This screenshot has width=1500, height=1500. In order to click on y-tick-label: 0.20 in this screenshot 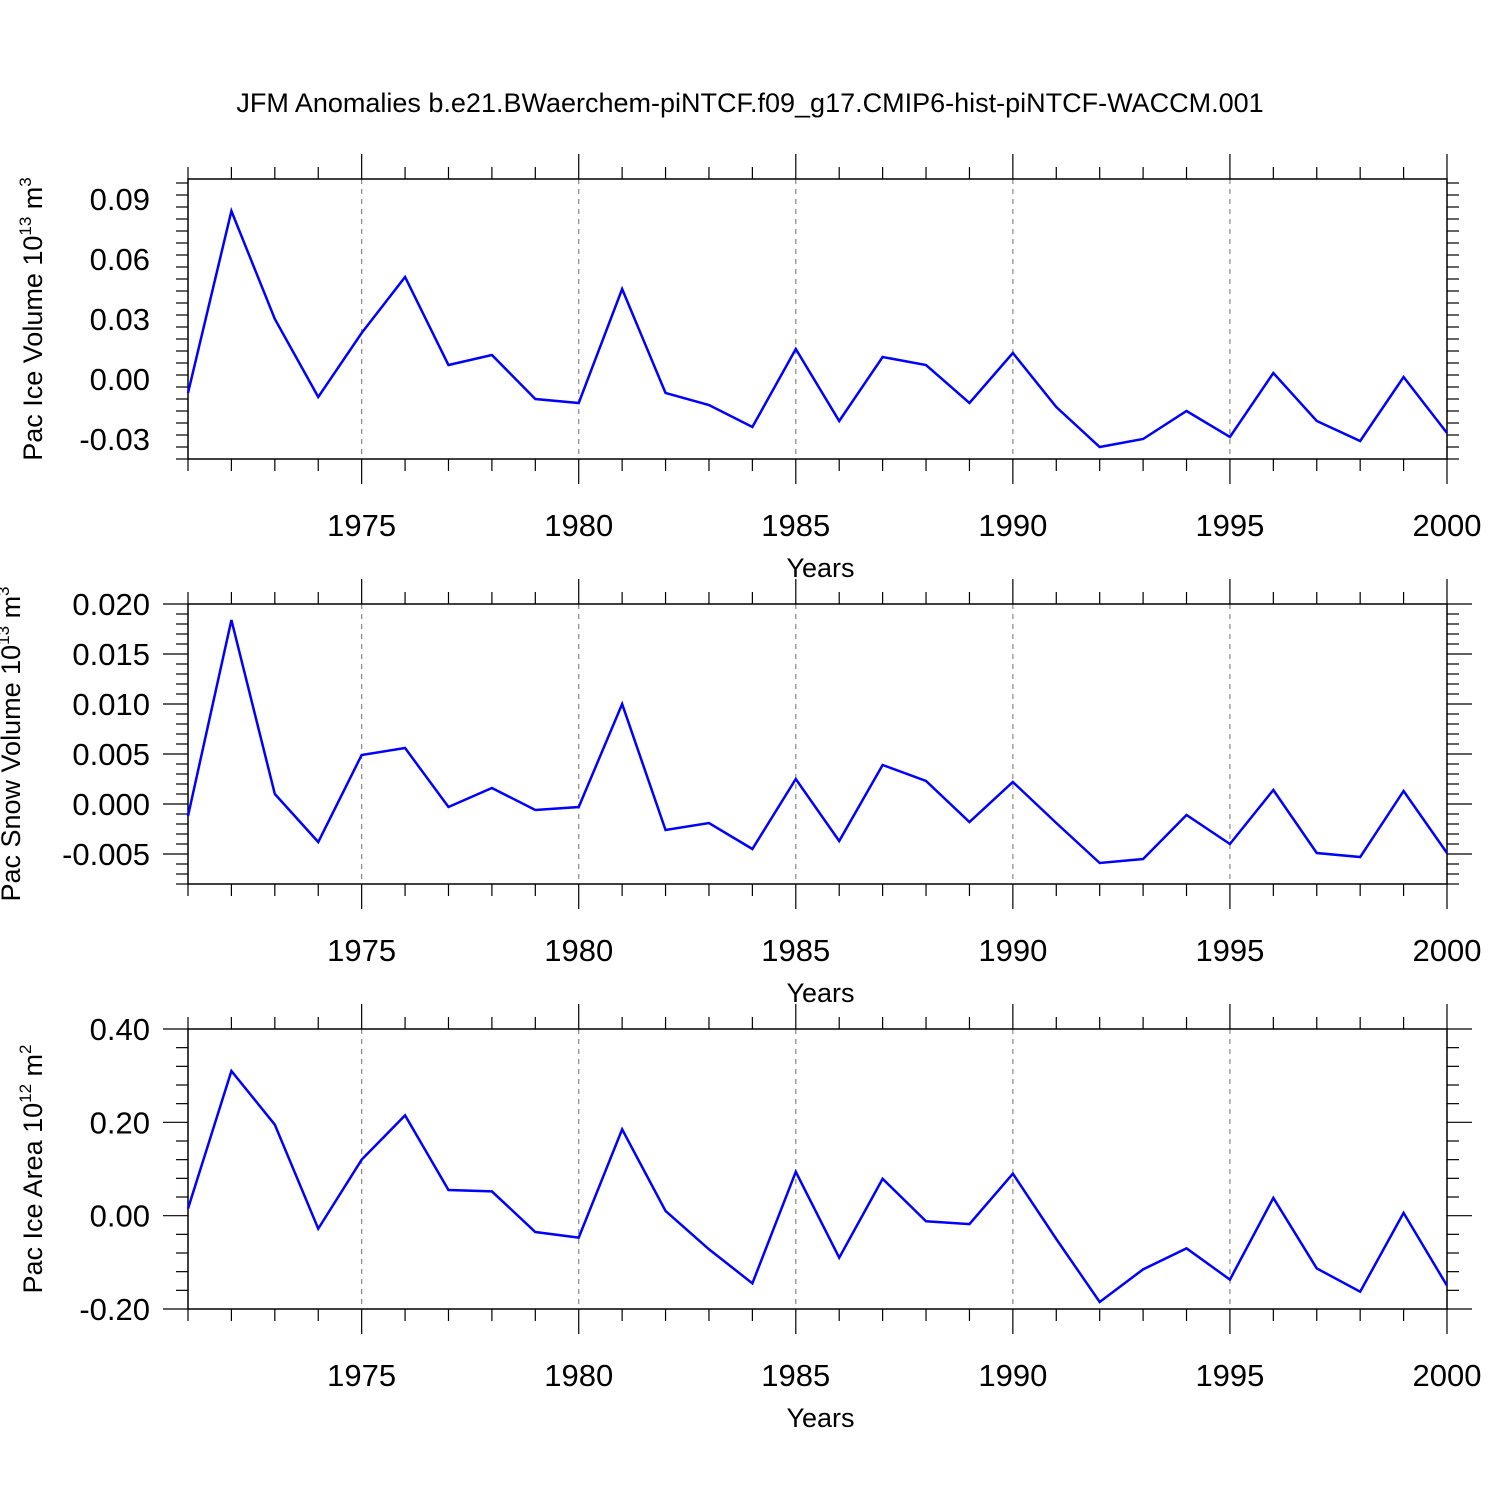, I will do `click(120, 1122)`.